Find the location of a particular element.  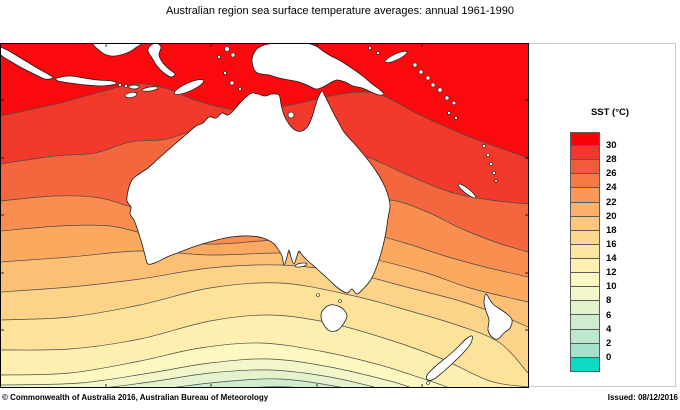

legend-colorbar is located at coordinates (585, 252).